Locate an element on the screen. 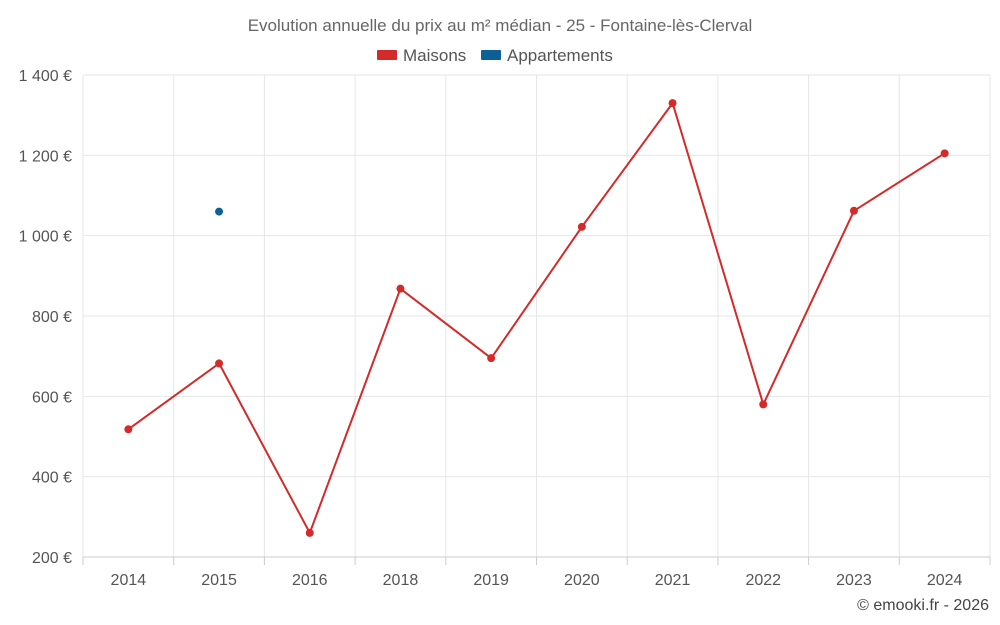 The image size is (1000, 625). credit-text: © emooki.fr - 2026 is located at coordinates (923, 605).